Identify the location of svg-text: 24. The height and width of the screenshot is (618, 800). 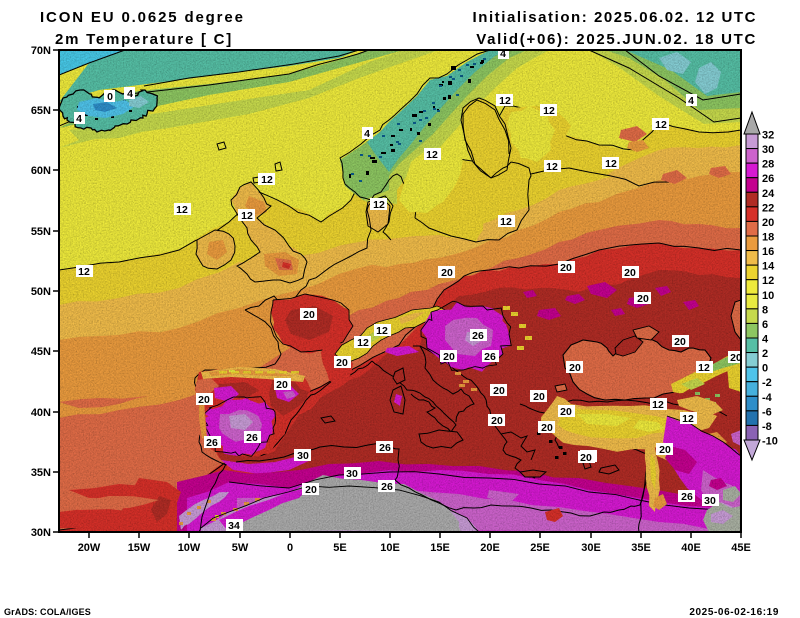
(768, 194).